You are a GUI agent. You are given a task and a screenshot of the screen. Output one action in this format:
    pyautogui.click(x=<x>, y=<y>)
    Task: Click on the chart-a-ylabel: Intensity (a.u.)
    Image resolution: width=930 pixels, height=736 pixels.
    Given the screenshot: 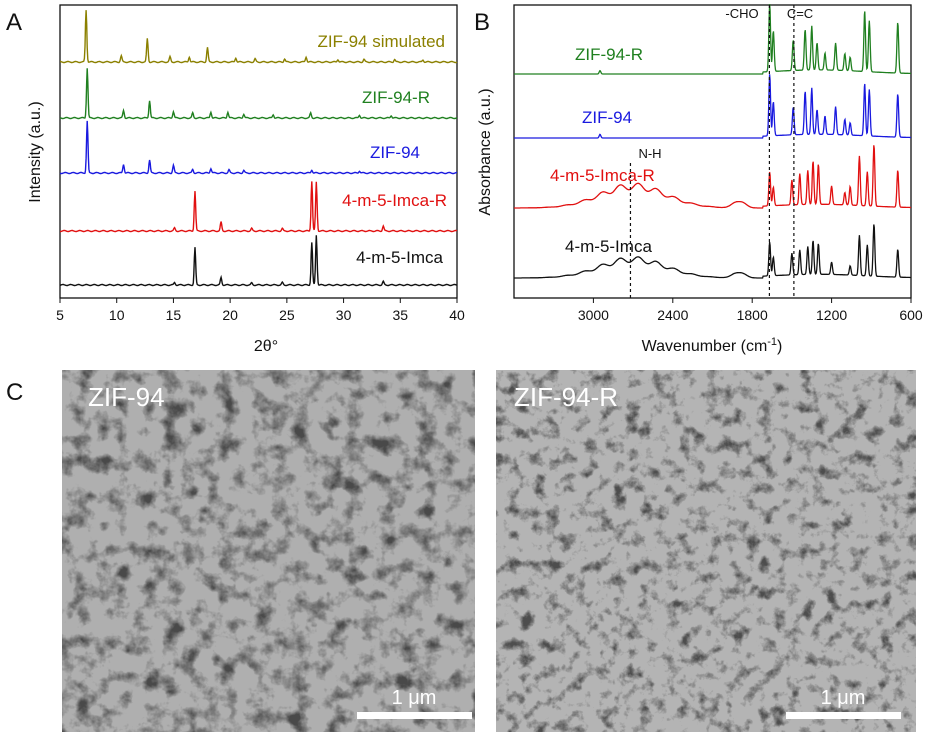 What is the action you would take?
    pyautogui.click(x=35, y=151)
    